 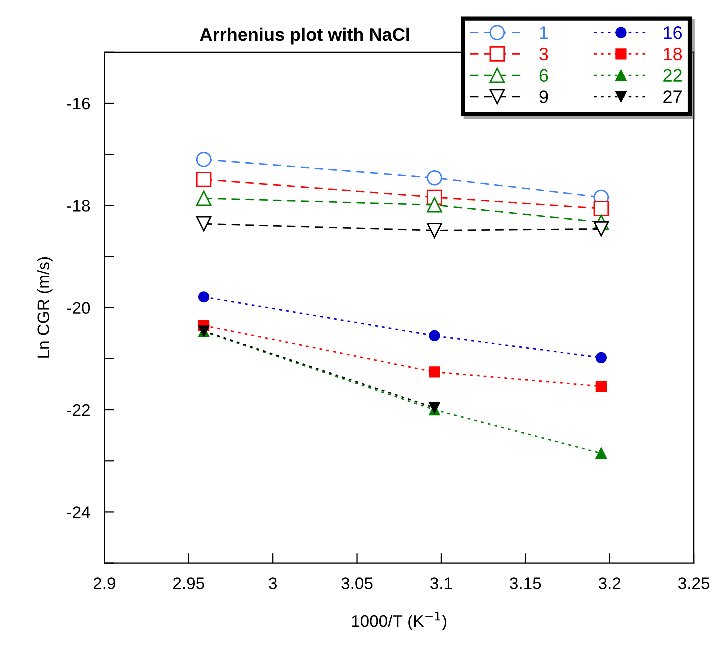 I want to click on legend-label: 27, so click(x=673, y=97).